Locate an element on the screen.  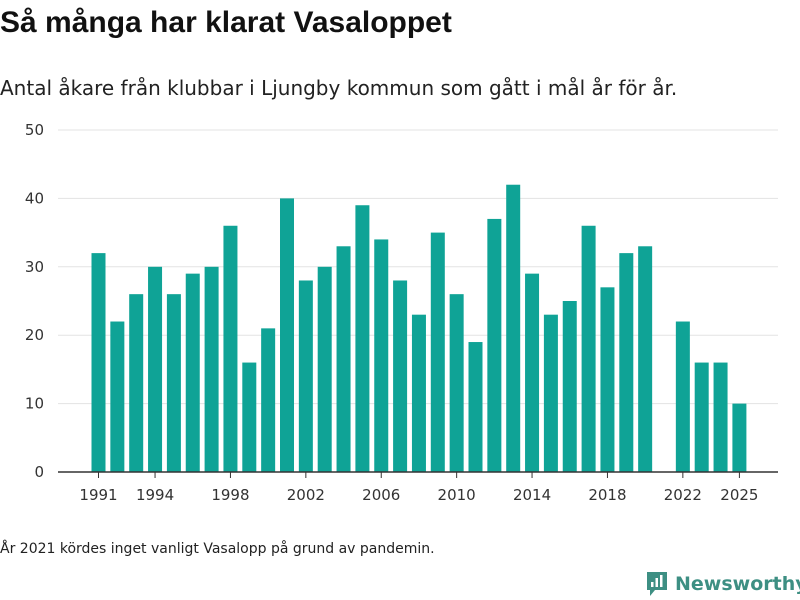
y-tick-label: 0 is located at coordinates (39, 472).